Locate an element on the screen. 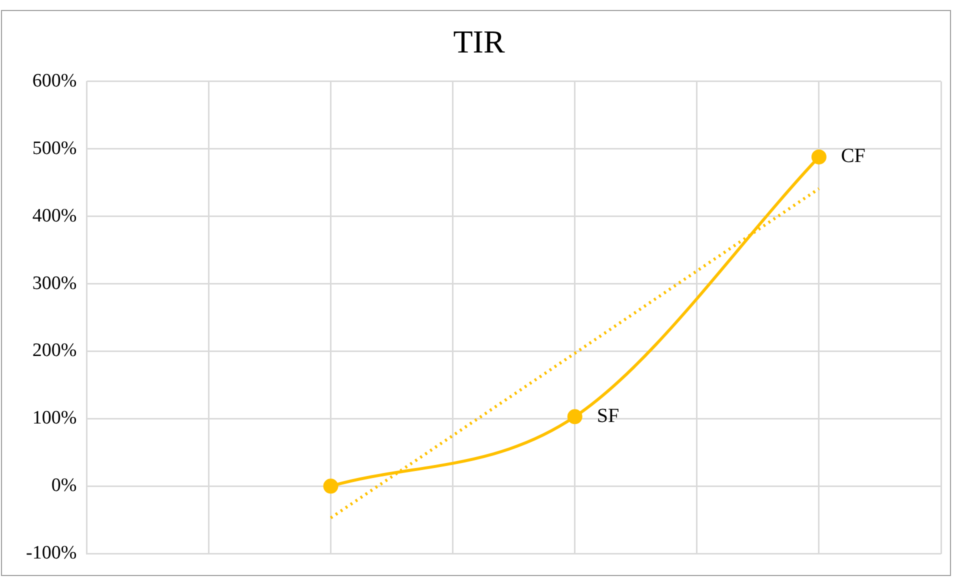 The height and width of the screenshot is (579, 954). y-tick-label: -100% is located at coordinates (51, 553).